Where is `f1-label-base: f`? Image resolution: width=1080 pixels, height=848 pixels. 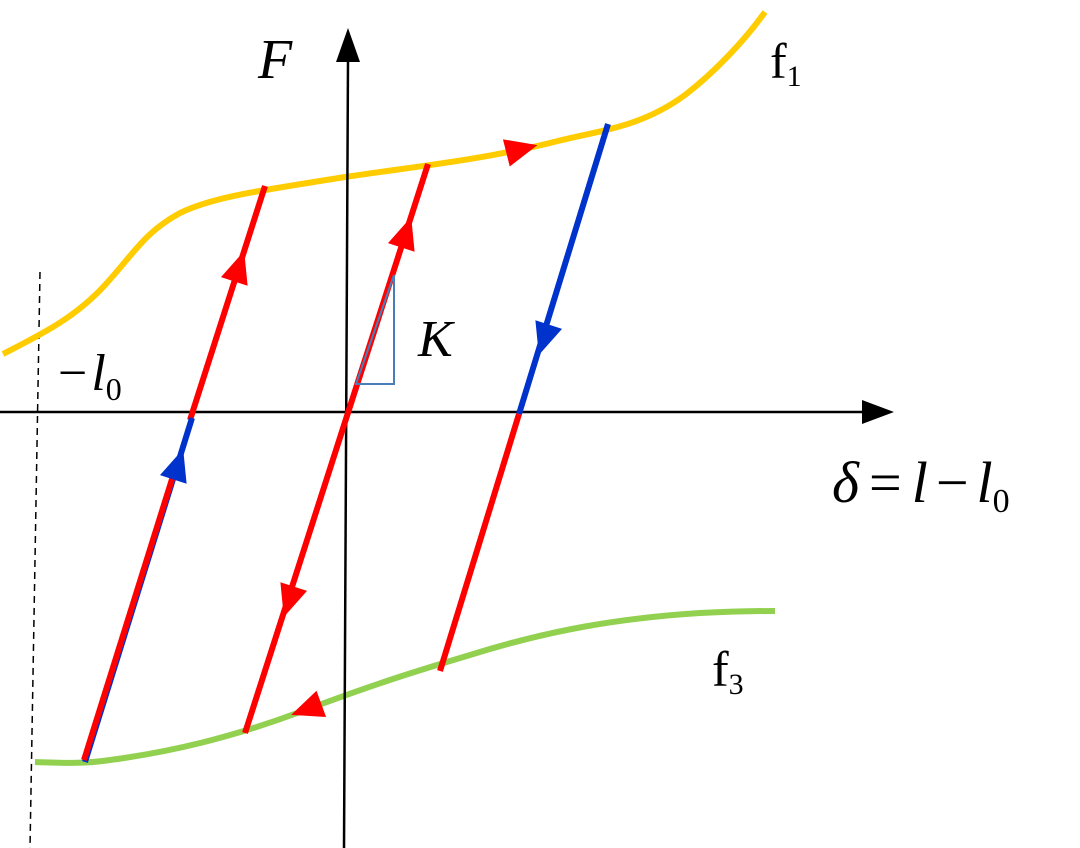 f1-label-base: f is located at coordinates (778, 61).